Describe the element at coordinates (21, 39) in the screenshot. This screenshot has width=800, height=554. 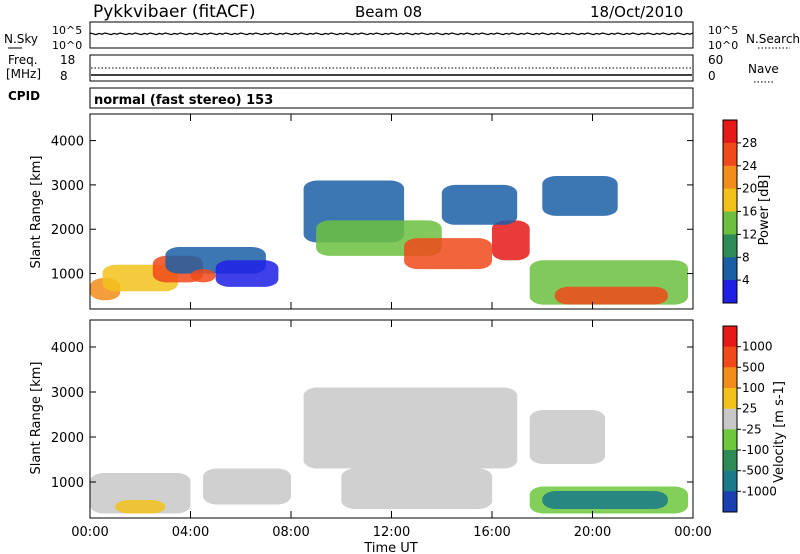
I see `nsky-label: N.Sky` at that location.